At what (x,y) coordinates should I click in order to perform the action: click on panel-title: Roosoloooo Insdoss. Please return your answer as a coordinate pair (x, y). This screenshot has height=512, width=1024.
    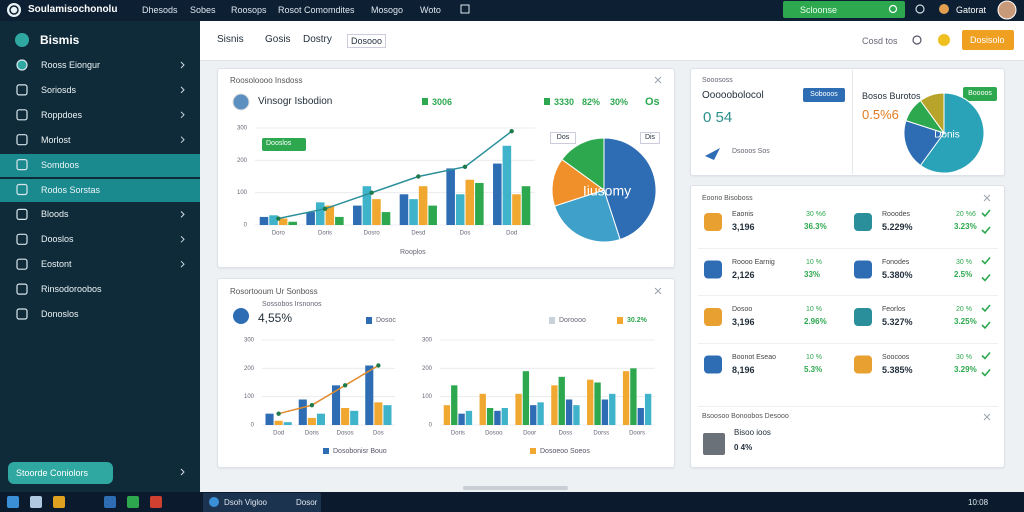
    Looking at the image, I should click on (266, 80).